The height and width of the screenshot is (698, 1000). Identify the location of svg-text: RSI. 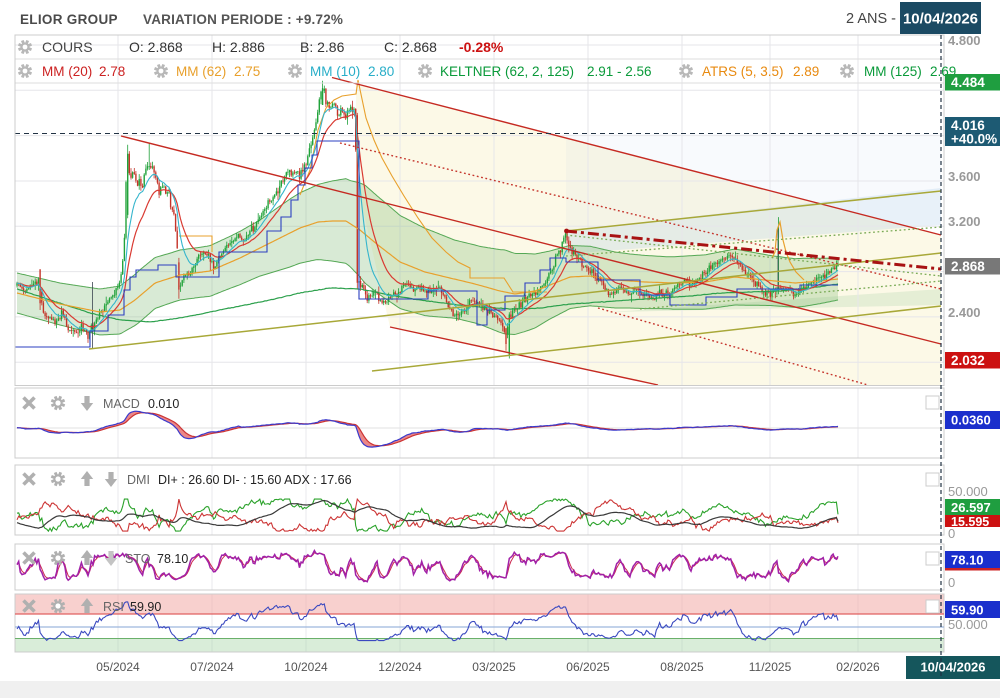
(113, 607).